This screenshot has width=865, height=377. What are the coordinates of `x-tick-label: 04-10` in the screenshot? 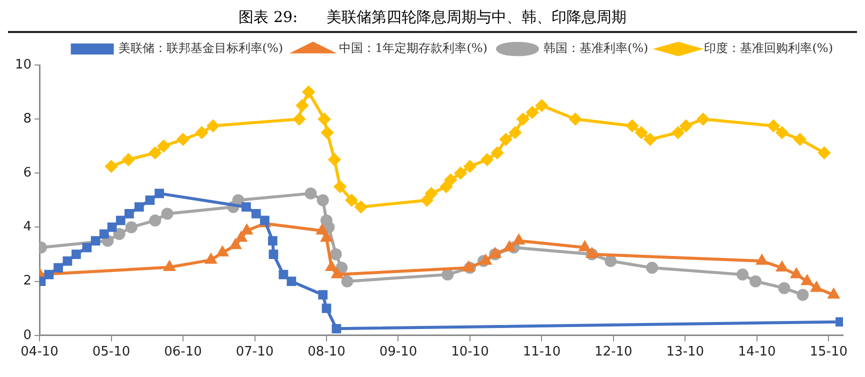 It's located at (39, 352).